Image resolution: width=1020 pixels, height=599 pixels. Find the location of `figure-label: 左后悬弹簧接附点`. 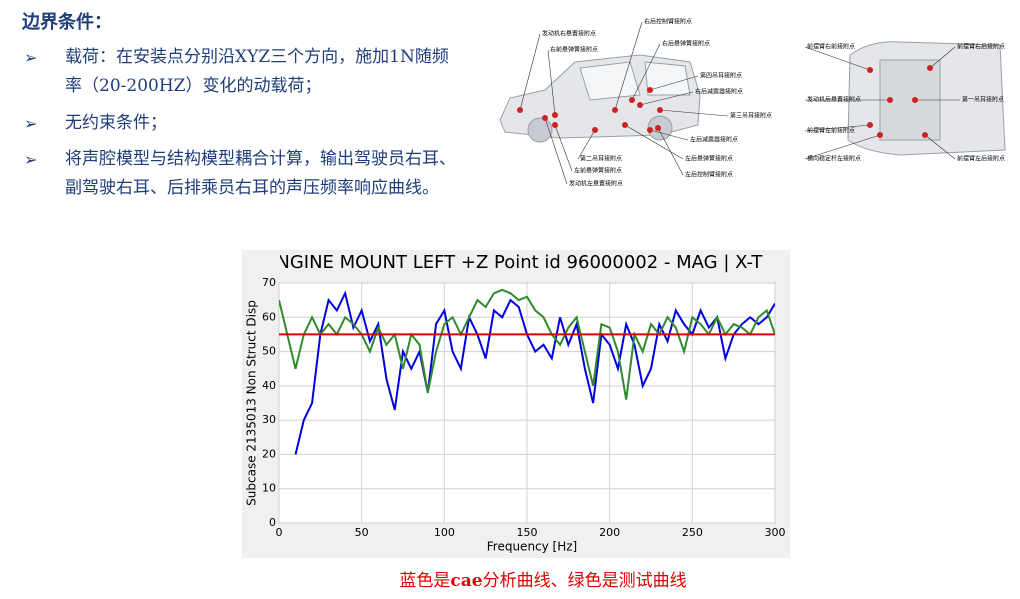

figure-label: 左后悬弹簧接附点 is located at coordinates (709, 159).